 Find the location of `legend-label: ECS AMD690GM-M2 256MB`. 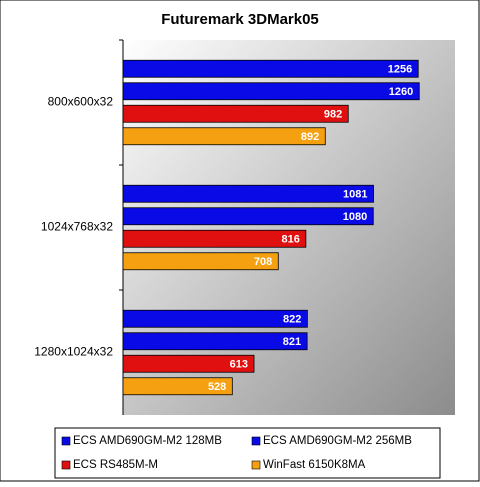

legend-label: ECS AMD690GM-M2 256MB is located at coordinates (337, 441).